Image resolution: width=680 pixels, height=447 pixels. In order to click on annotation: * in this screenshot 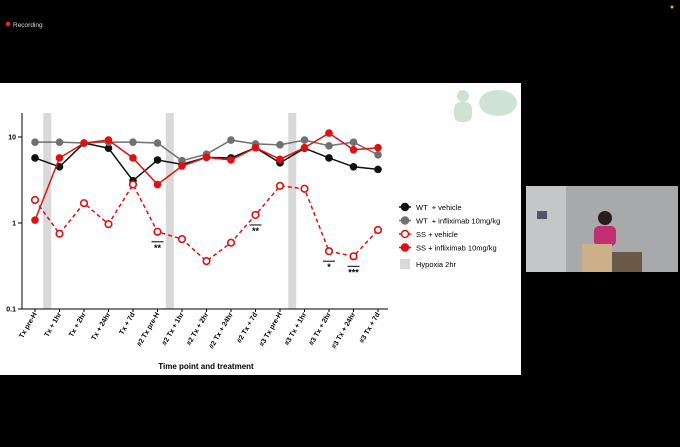, I will do `click(329, 267)`.